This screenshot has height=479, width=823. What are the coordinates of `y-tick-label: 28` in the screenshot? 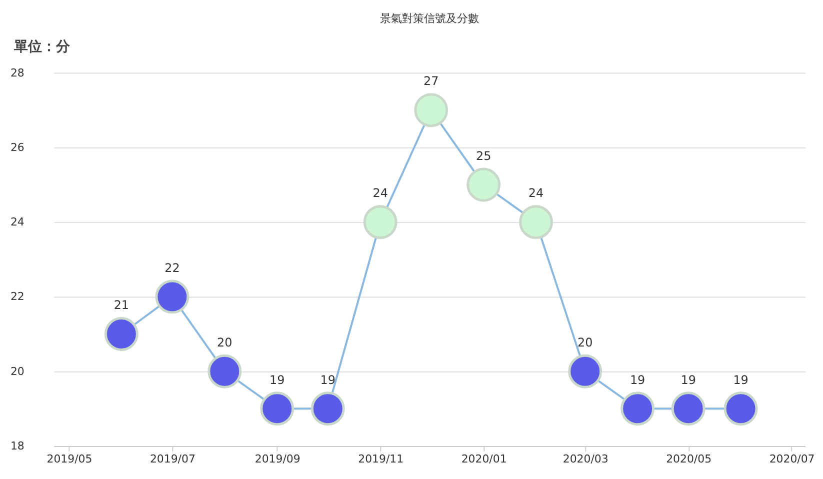 It's located at (17, 73).